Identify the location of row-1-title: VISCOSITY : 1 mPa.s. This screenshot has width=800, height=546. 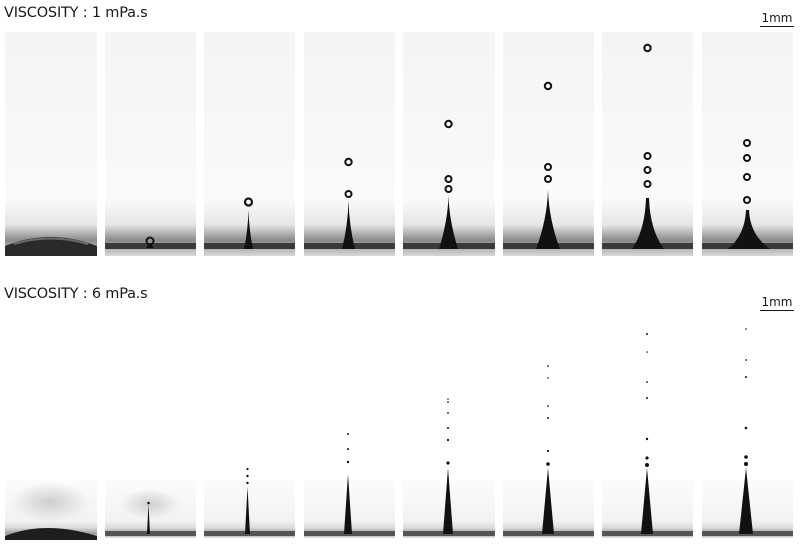
(76, 13).